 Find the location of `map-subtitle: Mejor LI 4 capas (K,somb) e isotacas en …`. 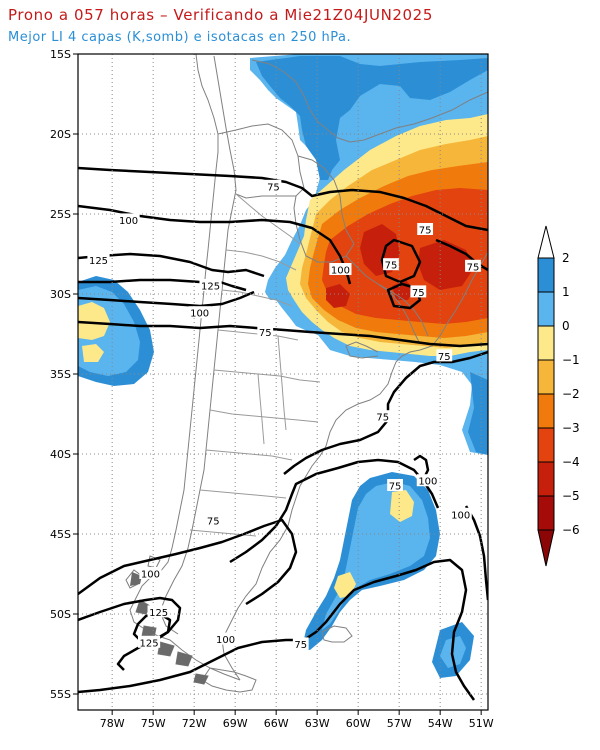

map-subtitle: Mejor LI 4 capas (K,somb) e isotacas en … is located at coordinates (180, 37).